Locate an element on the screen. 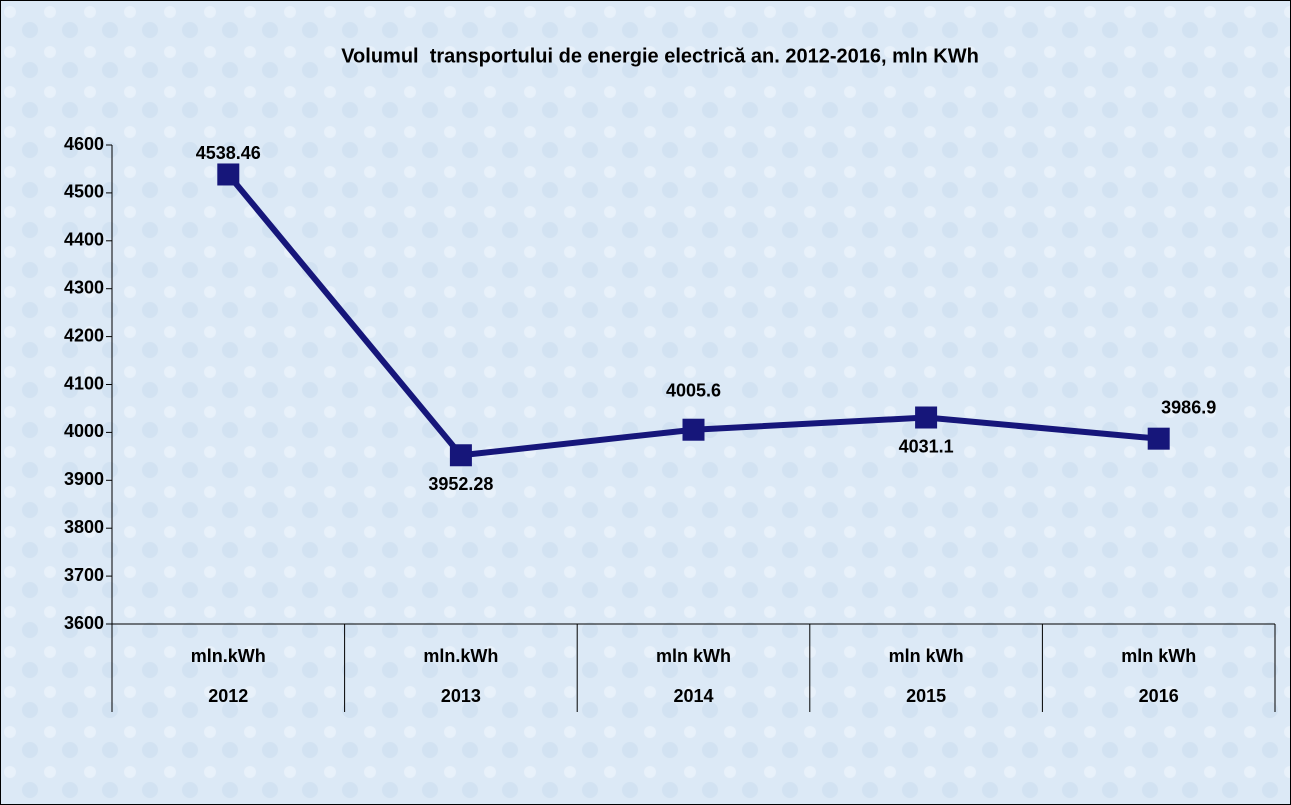 This screenshot has height=805, width=1291. data-label: 4005.6 is located at coordinates (693, 390).